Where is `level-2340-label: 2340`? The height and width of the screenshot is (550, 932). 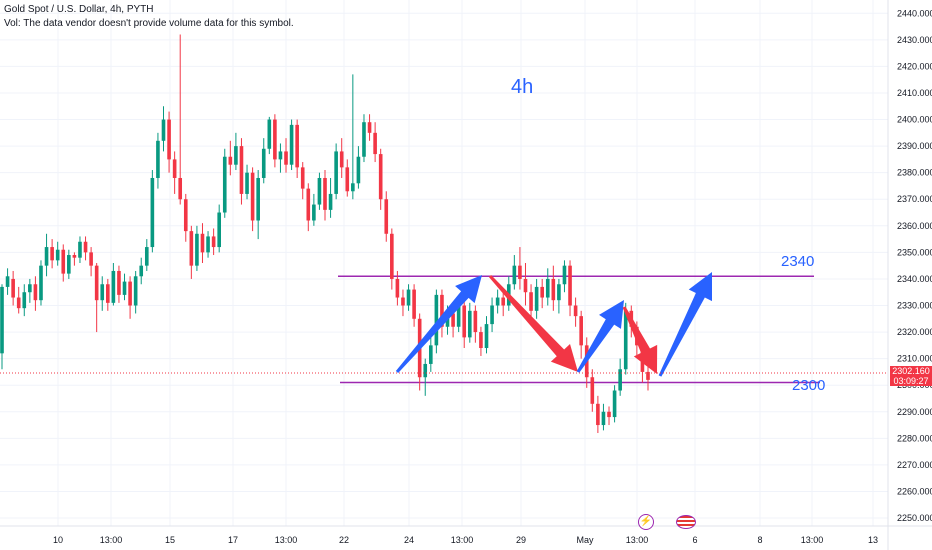
level-2340-label: 2340 is located at coordinates (798, 261).